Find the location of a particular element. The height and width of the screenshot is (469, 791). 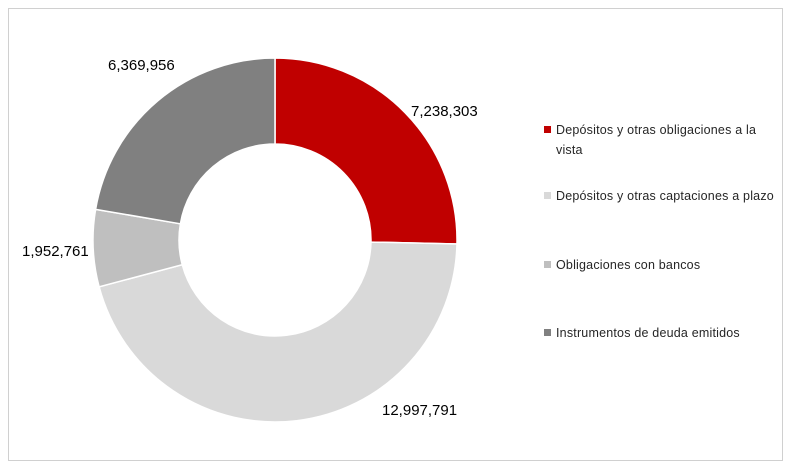

donut-slice-instrumentos is located at coordinates (185, 141).